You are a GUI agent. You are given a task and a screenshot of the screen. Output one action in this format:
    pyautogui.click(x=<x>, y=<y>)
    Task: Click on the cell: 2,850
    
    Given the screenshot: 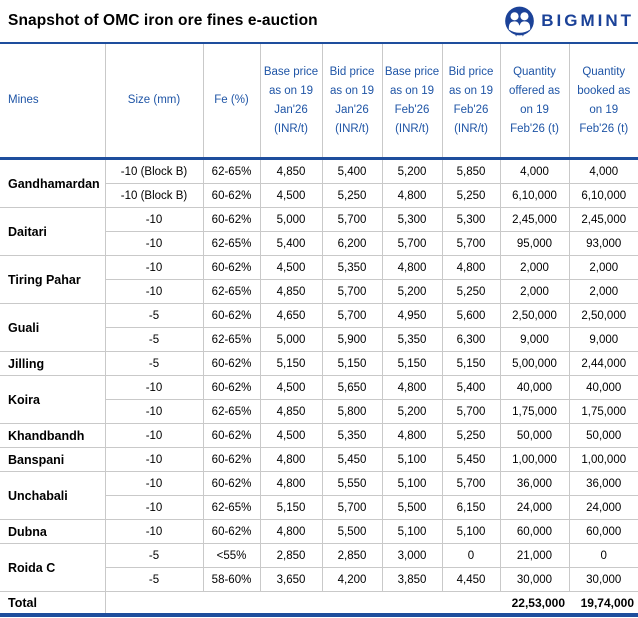 What is the action you would take?
    pyautogui.click(x=352, y=555)
    